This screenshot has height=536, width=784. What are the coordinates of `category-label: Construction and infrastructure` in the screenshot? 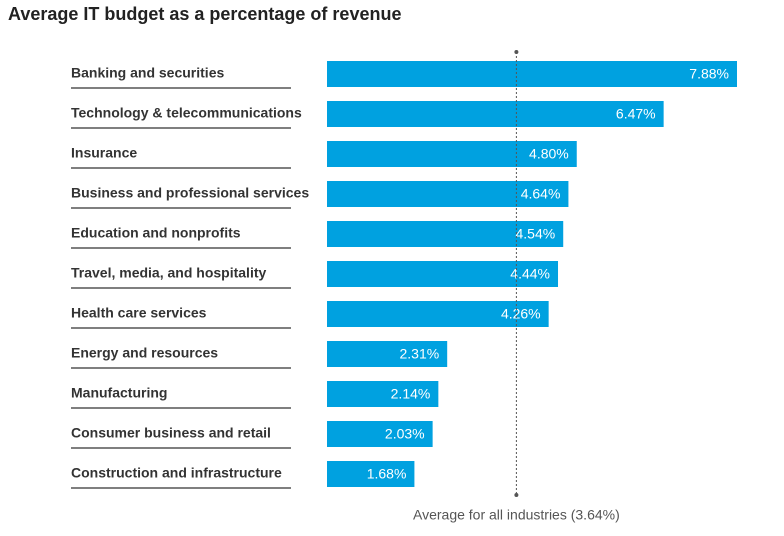 It's located at (176, 473).